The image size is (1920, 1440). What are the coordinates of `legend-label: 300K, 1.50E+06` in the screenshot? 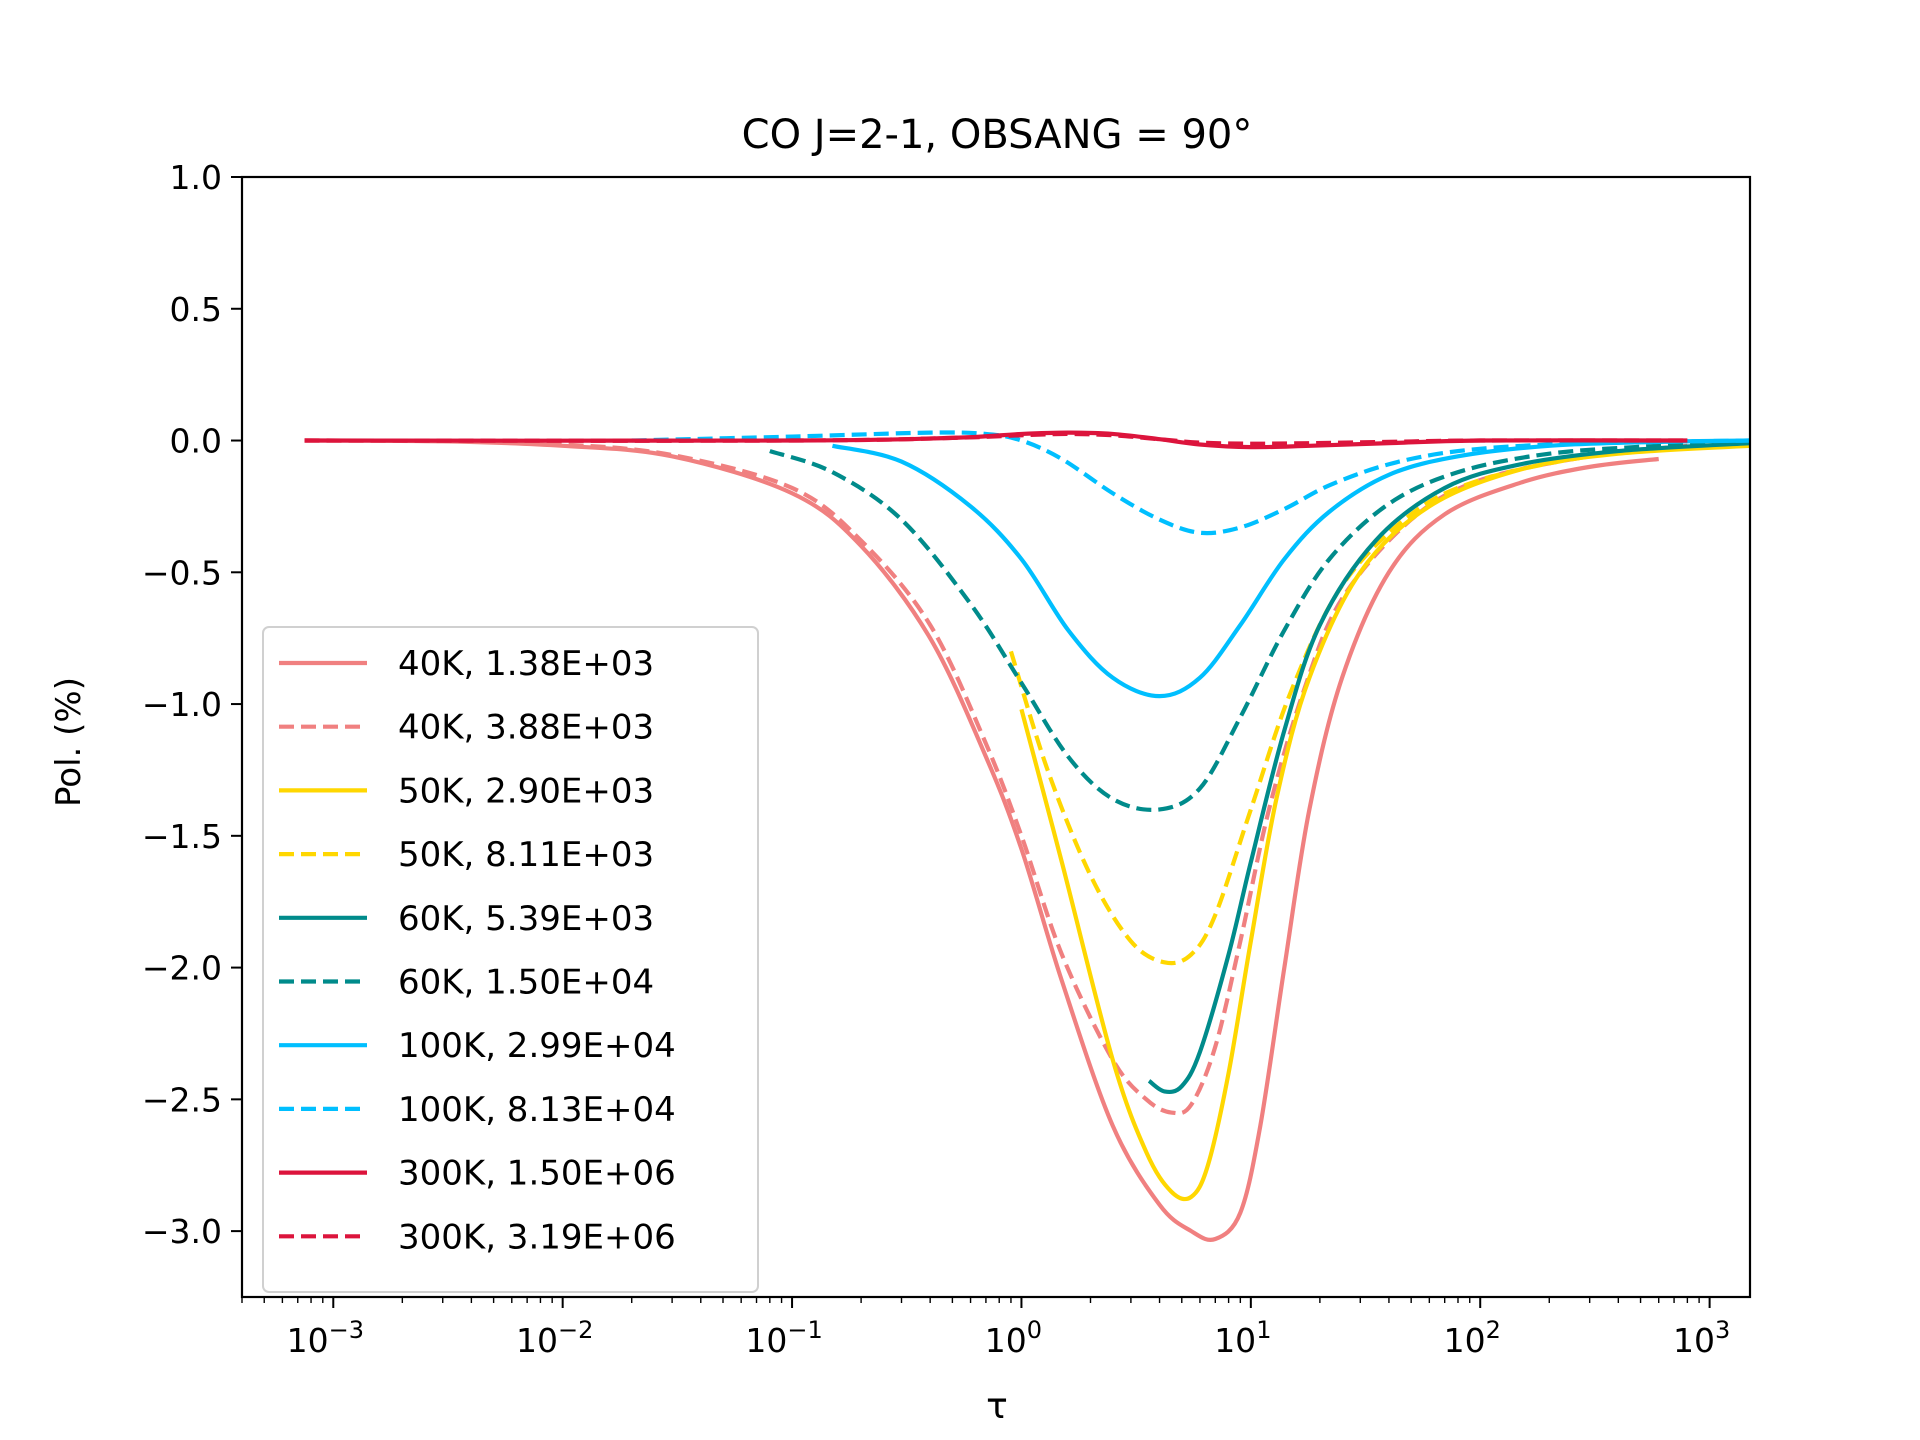 It's located at (537, 1174).